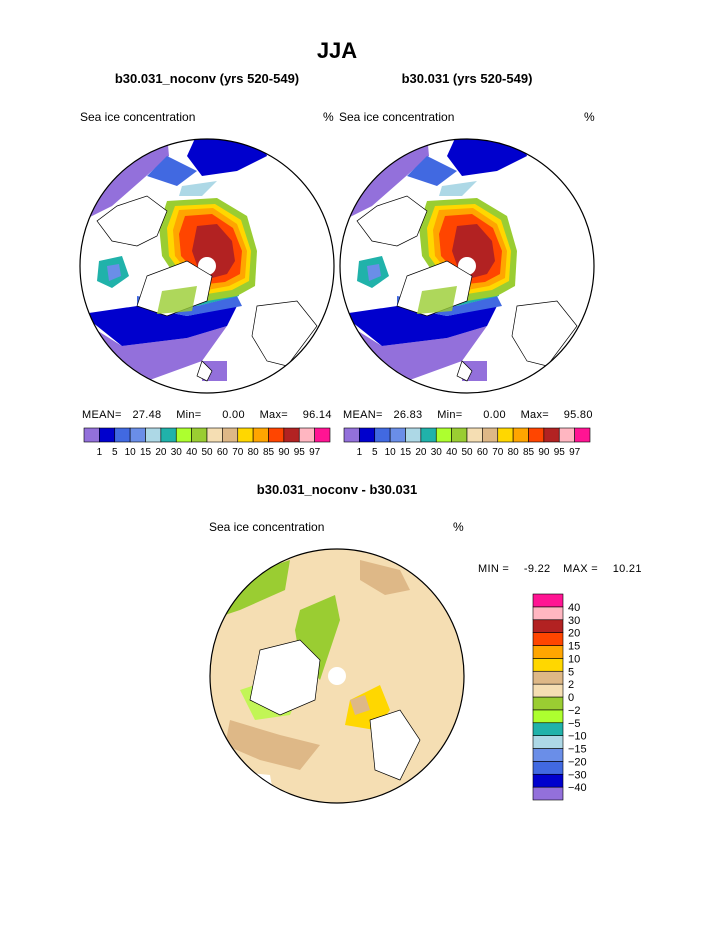 The width and height of the screenshot is (723, 935). Describe the element at coordinates (577, 788) in the screenshot. I see `diff-colorbar-tick-label: −40` at that location.